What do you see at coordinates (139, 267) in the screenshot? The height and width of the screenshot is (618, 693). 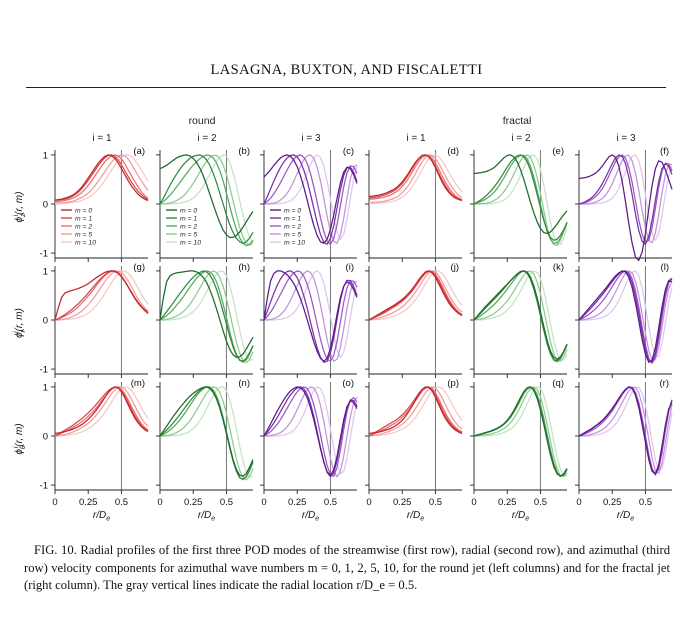 I see `panel-letter: (g)` at bounding box center [139, 267].